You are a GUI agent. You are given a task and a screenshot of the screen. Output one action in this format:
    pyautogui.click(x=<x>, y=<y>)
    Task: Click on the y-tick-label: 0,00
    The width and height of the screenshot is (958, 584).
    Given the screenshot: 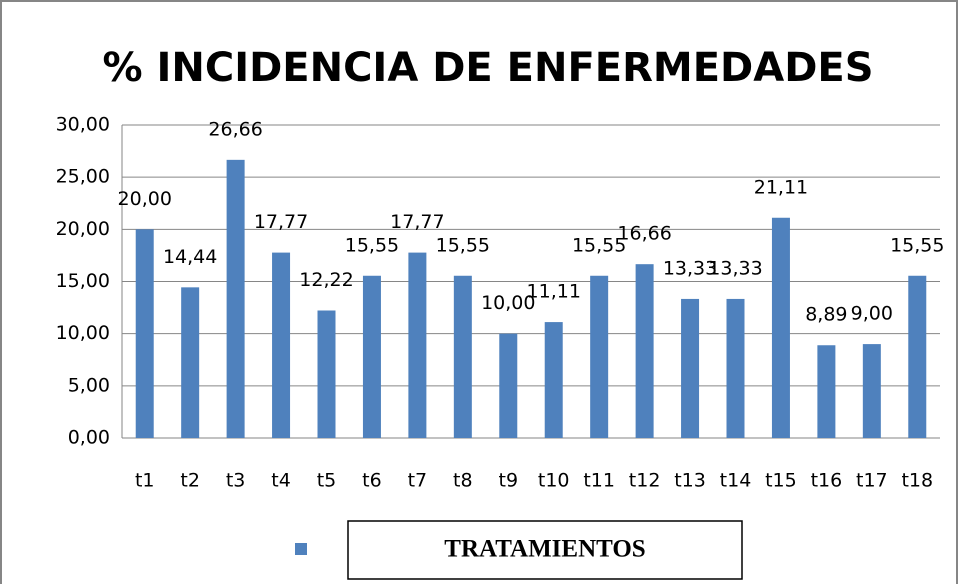 What is the action you would take?
    pyautogui.click(x=89, y=438)
    